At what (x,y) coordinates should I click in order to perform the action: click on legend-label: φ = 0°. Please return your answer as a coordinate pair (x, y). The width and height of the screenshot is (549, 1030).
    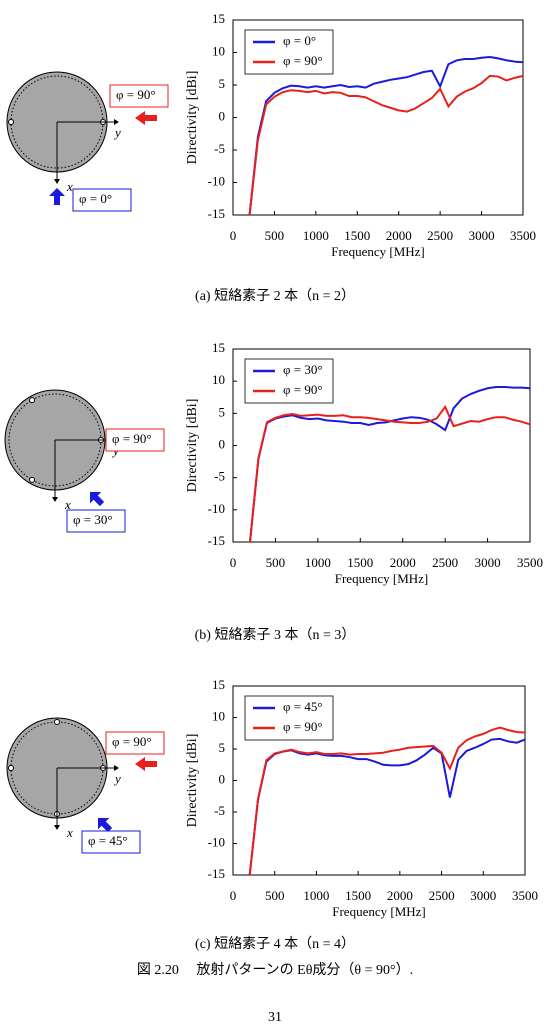
    Looking at the image, I should click on (299, 40).